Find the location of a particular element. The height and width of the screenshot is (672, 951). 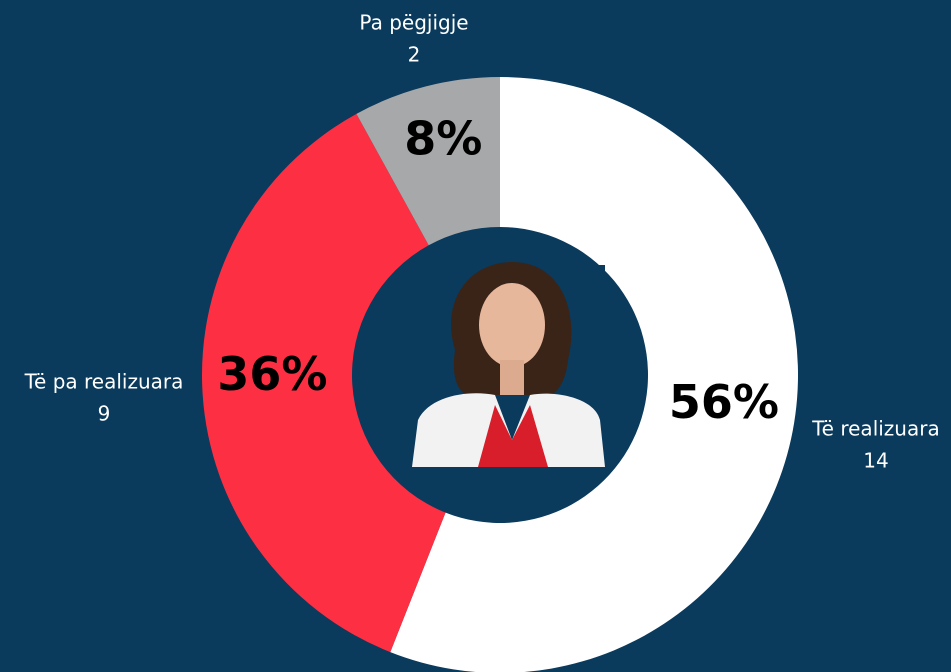

jacket is located at coordinates (508, 430).